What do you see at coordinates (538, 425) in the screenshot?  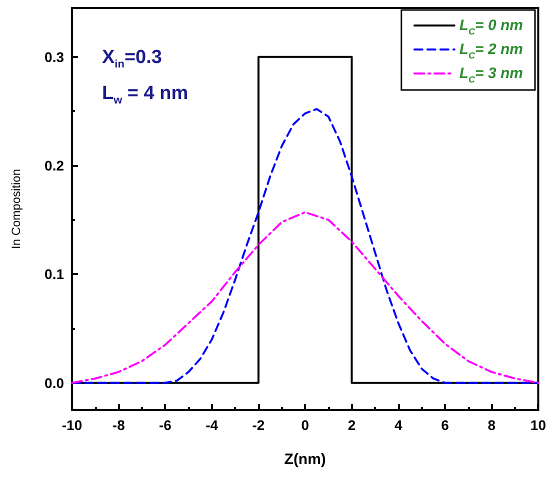 I see `x-tick-label: 10` at bounding box center [538, 425].